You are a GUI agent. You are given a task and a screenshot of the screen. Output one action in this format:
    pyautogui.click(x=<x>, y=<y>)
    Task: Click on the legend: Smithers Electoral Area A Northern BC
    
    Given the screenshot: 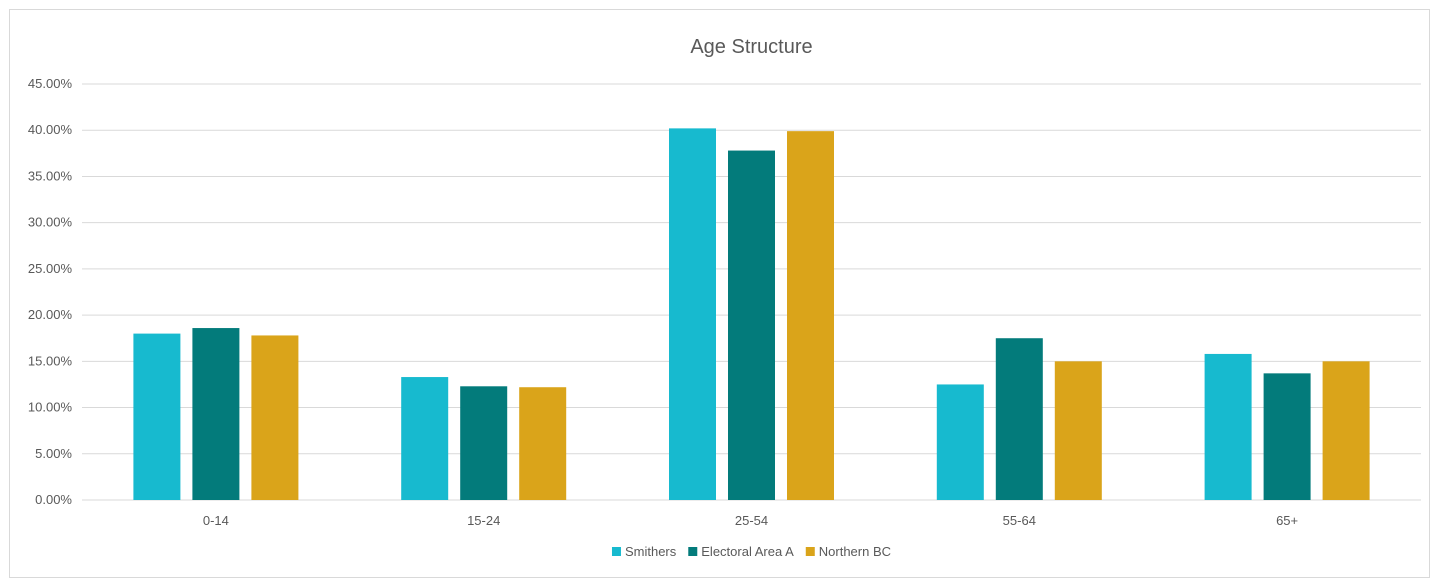 What is the action you would take?
    pyautogui.click(x=751, y=551)
    